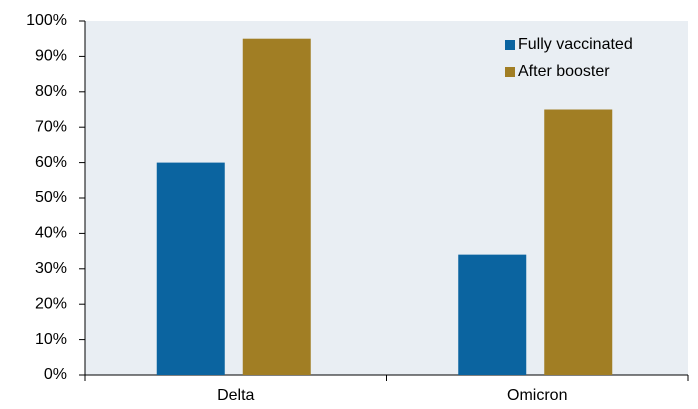  Describe the element at coordinates (51, 197) in the screenshot. I see `y-tick-label: 50%` at that location.